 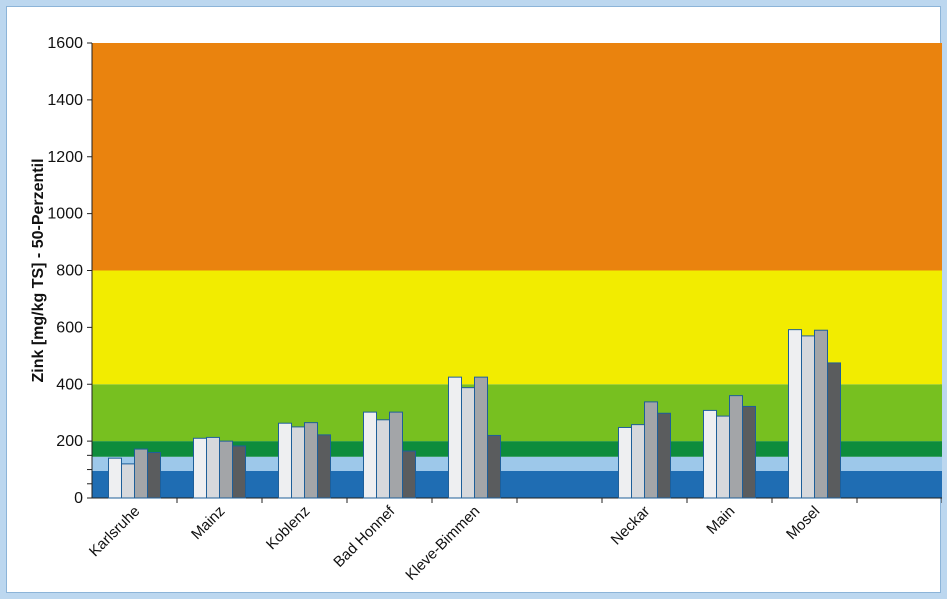 I want to click on y-tick-label: 1000, so click(x=65, y=214).